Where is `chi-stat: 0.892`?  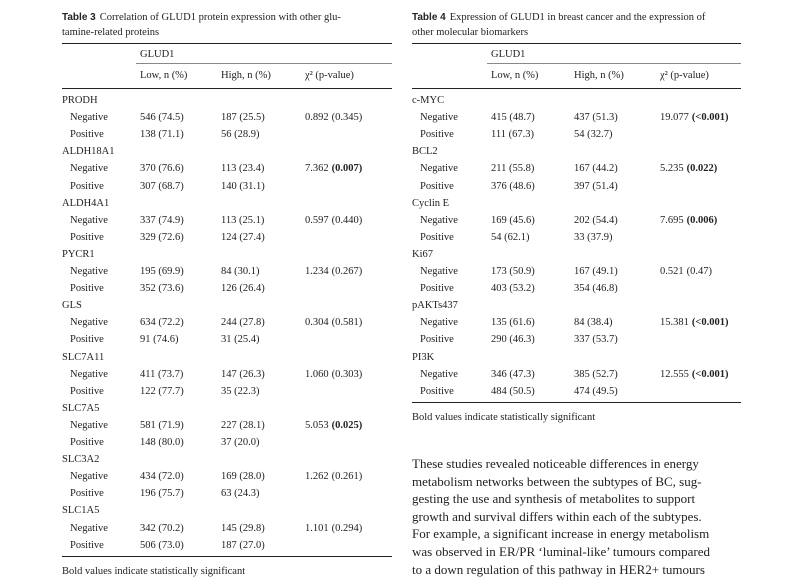
chi-stat: 0.892 is located at coordinates (317, 118).